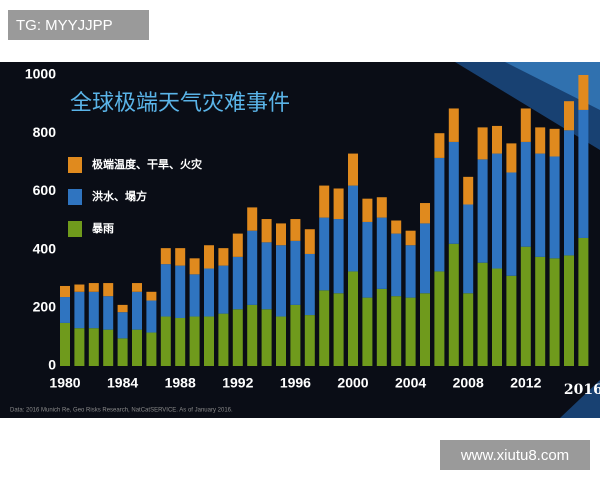  I want to click on watermark: www.xiutu8.com, so click(514, 455).